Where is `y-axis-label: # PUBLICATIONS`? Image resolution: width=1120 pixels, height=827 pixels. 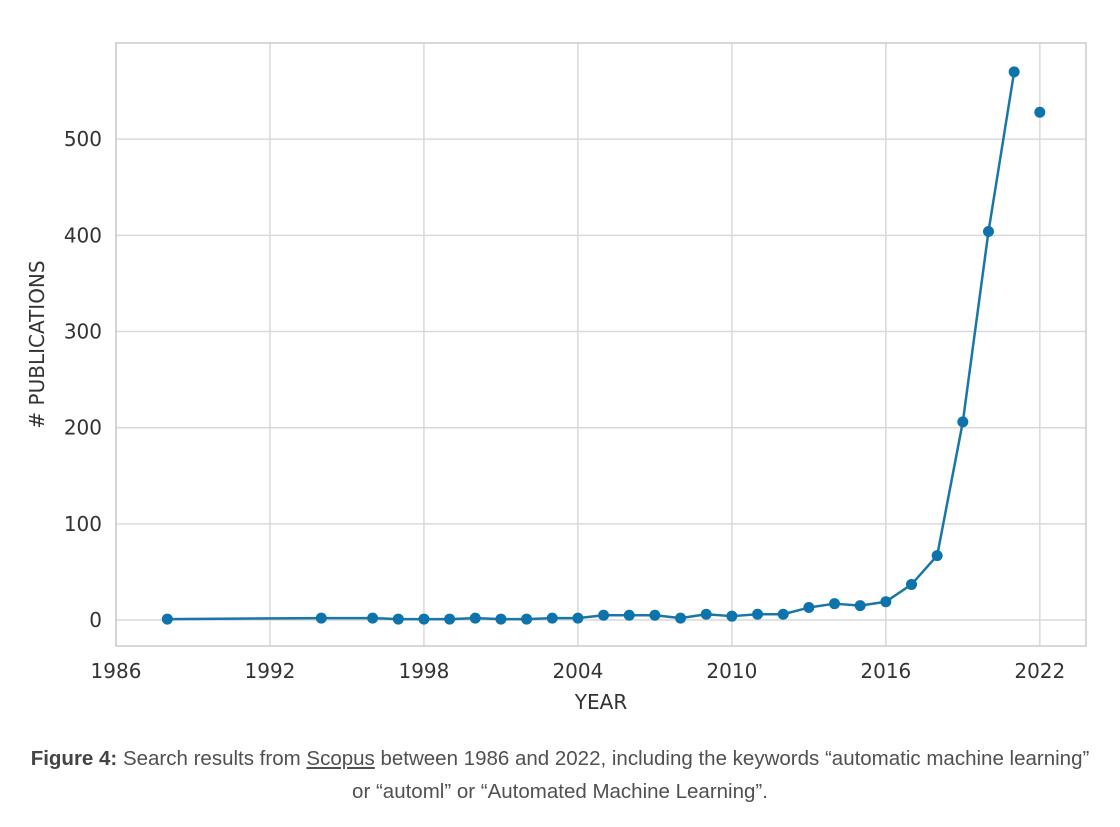 y-axis-label: # PUBLICATIONS is located at coordinates (37, 344).